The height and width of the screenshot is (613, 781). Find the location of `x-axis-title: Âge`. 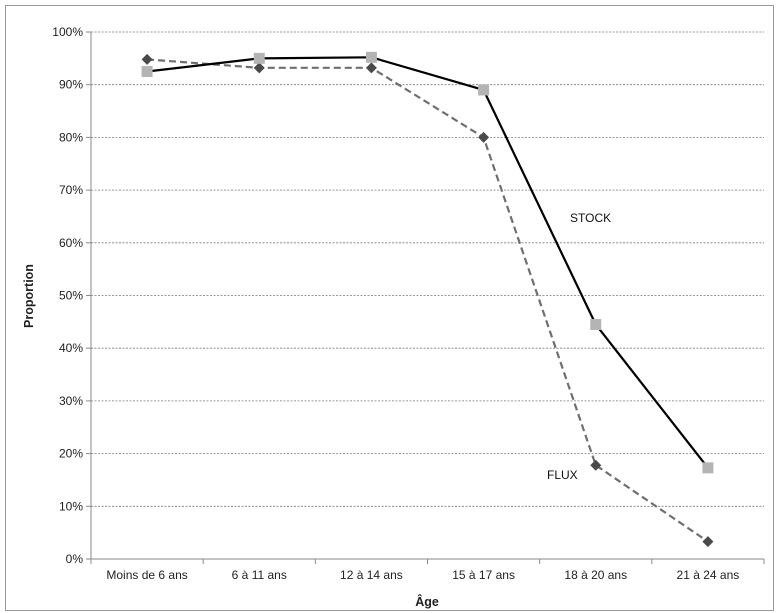

x-axis-title: Âge is located at coordinates (427, 601).